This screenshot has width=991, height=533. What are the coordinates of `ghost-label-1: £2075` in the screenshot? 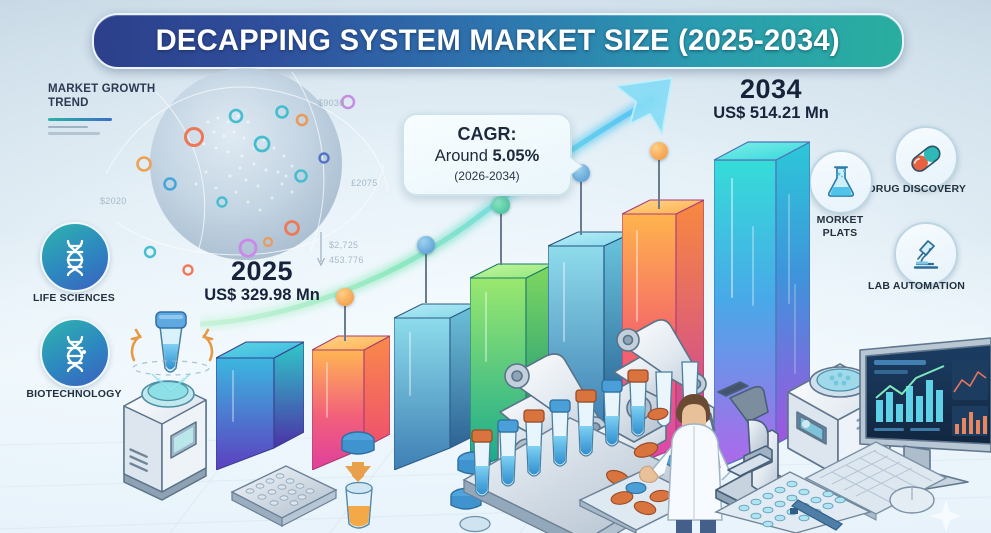 It's located at (364, 183).